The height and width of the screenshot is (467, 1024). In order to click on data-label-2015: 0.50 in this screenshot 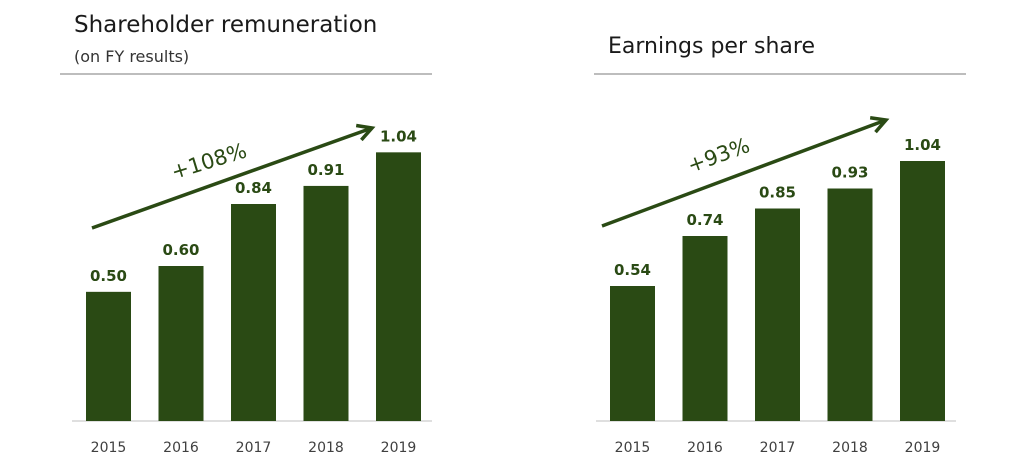, I will do `click(108, 276)`.